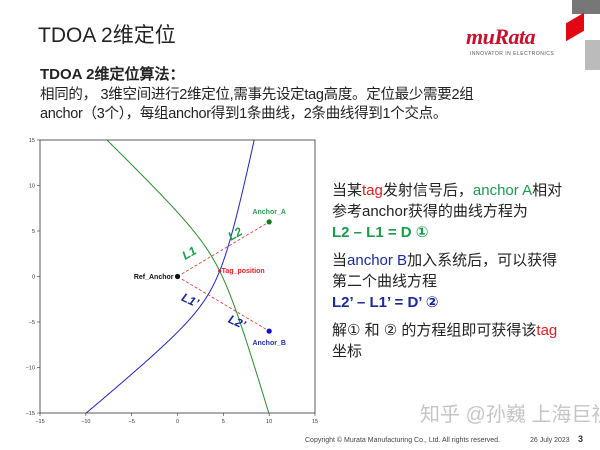 The height and width of the screenshot is (450, 600). Describe the element at coordinates (510, 415) in the screenshot. I see `watermark: 知乎 @孙巍 上海巨视` at that location.